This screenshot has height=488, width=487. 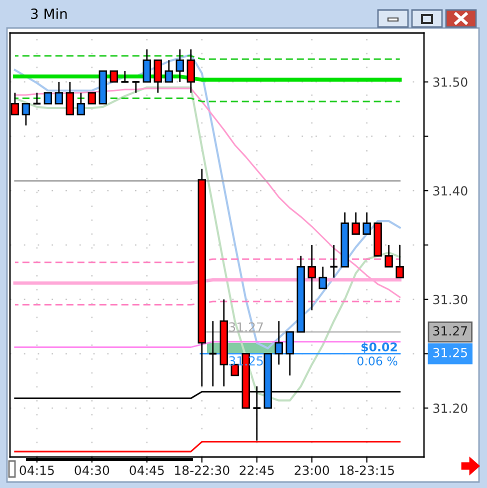 I want to click on y-tick-label: 31.30, so click(x=450, y=299).